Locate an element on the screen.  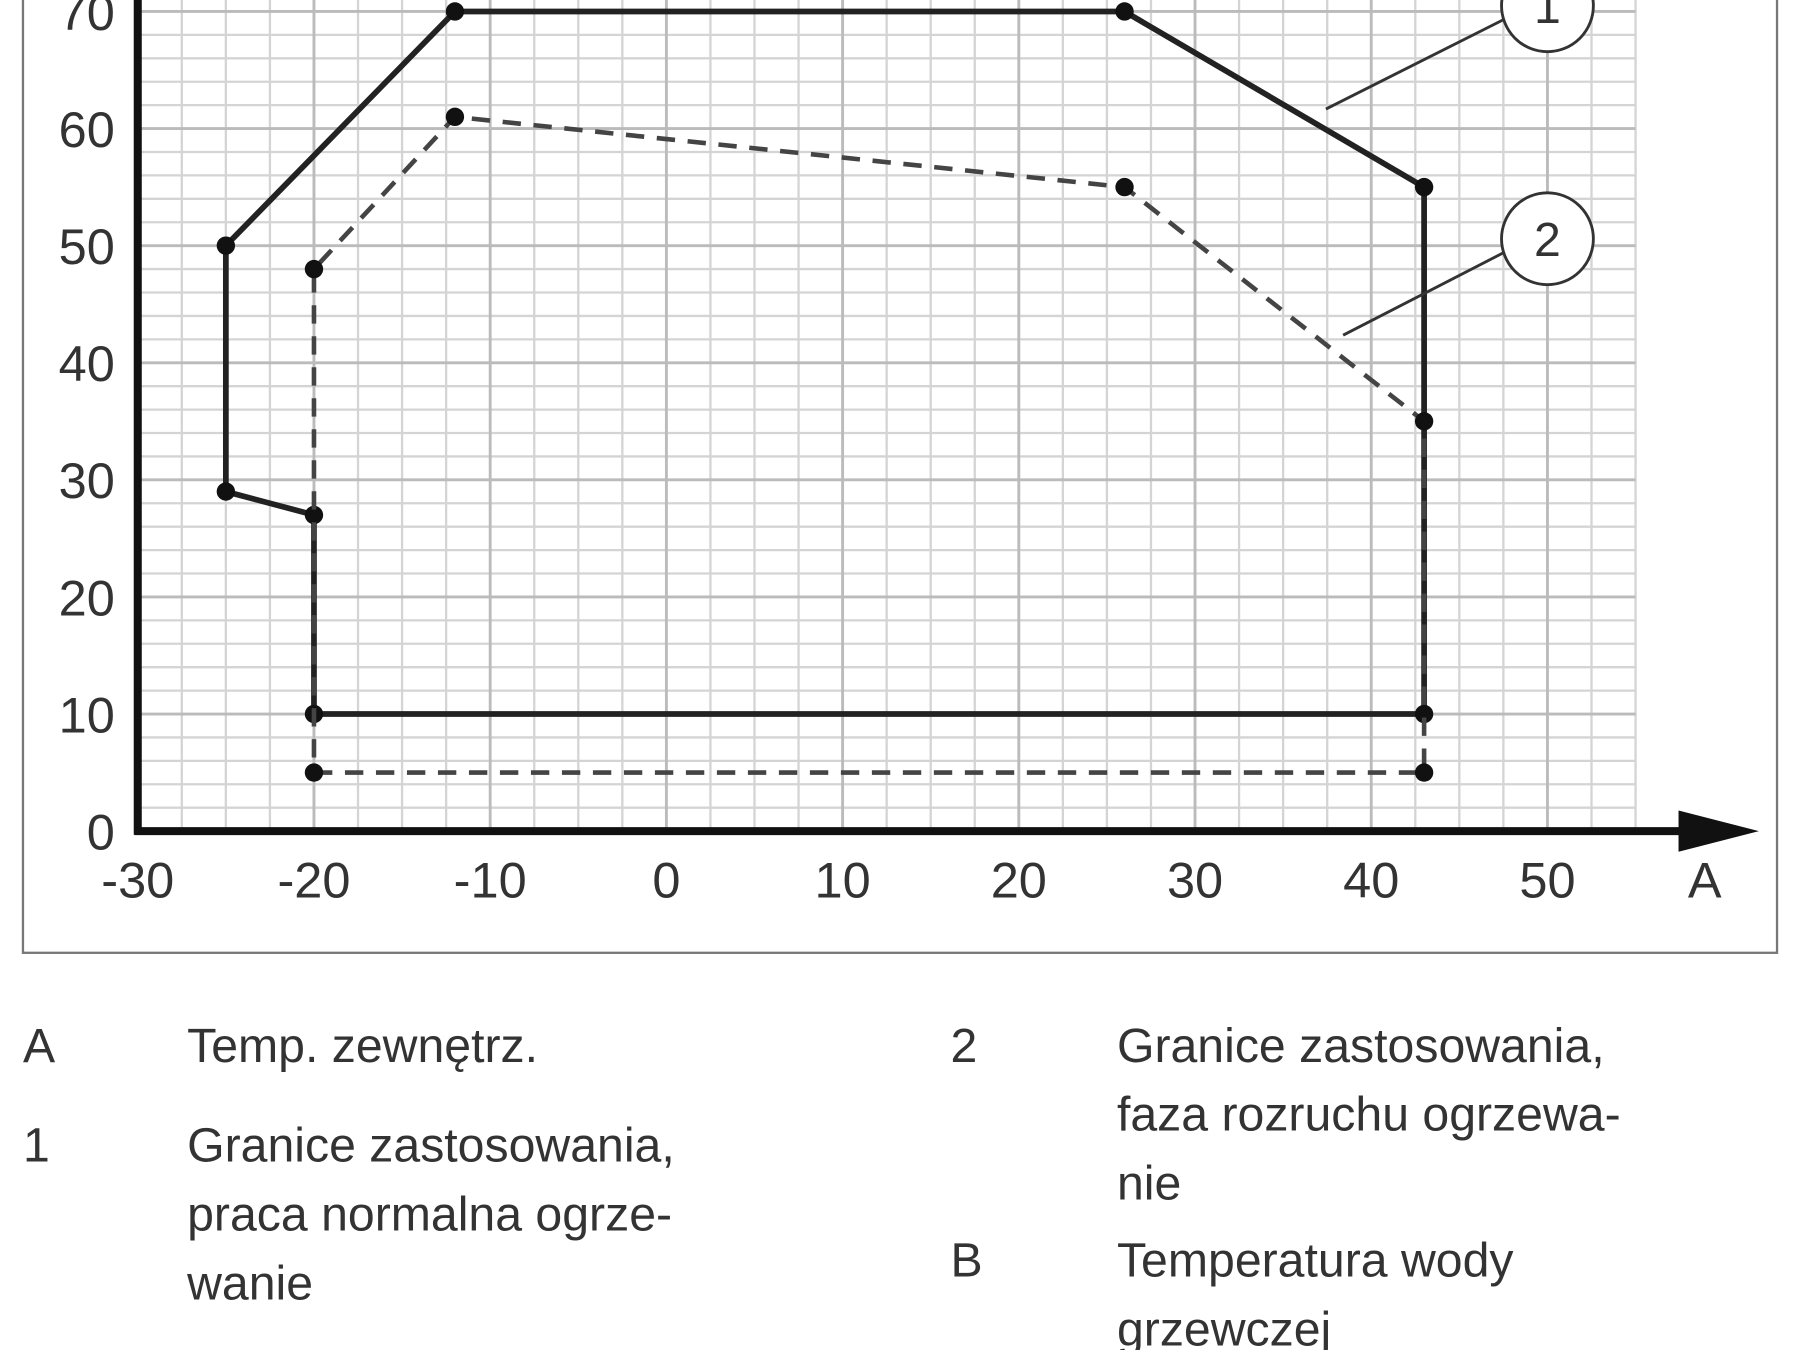
legend-text: wanie is located at coordinates (249, 1283).